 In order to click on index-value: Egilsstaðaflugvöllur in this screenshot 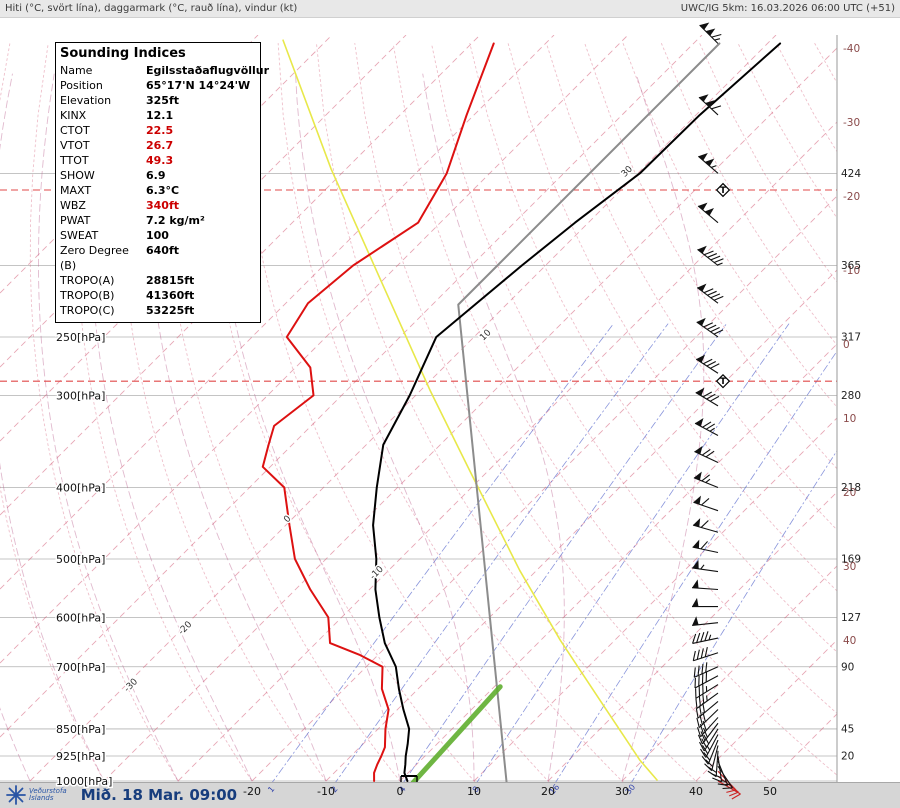, I will do `click(208, 70)`.